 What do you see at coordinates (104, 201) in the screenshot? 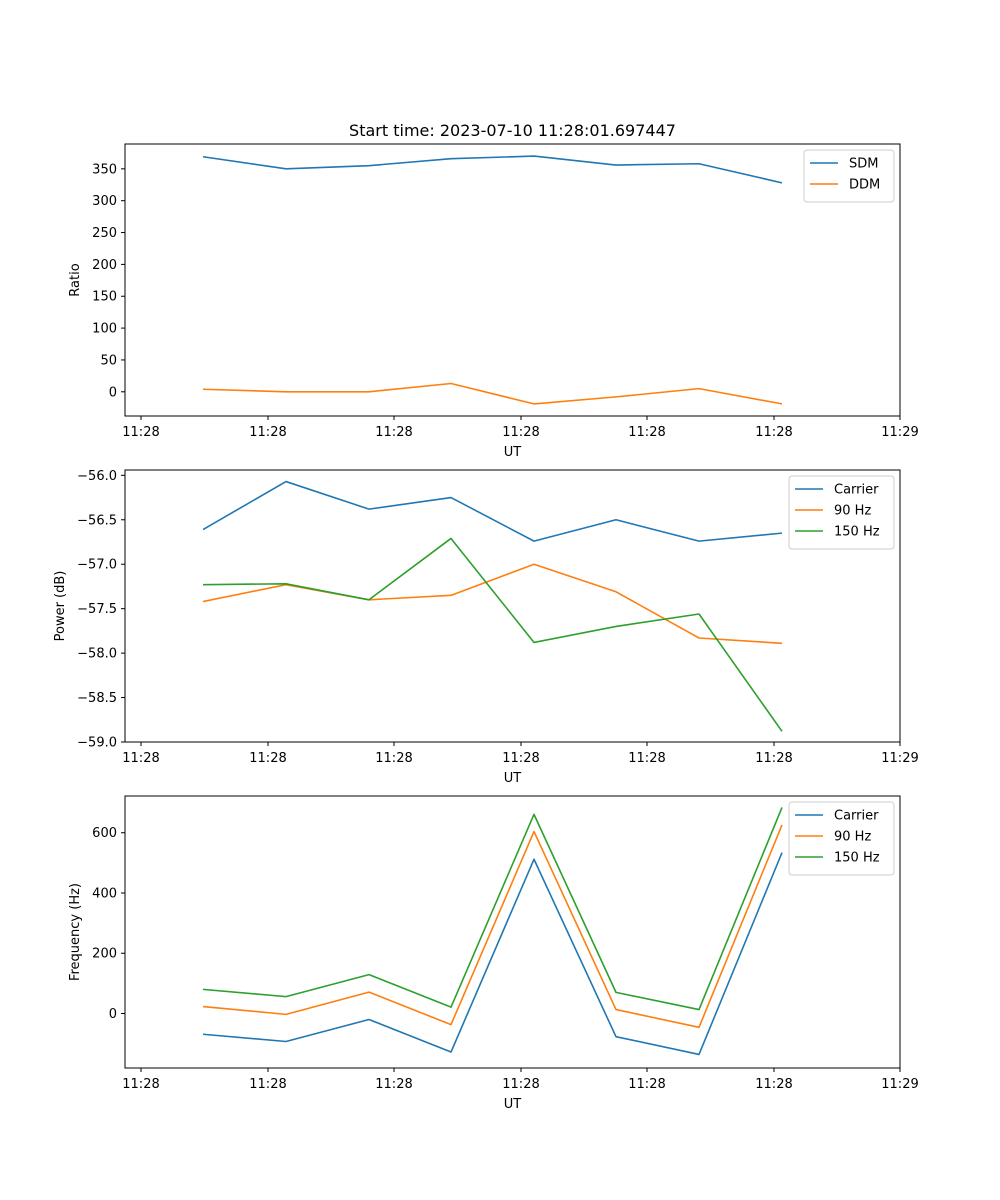
I see `y-tick-label: 300` at bounding box center [104, 201].